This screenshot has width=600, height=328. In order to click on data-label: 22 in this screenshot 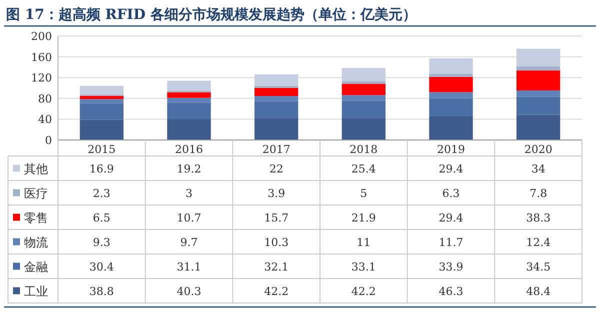, I will do `click(276, 169)`.